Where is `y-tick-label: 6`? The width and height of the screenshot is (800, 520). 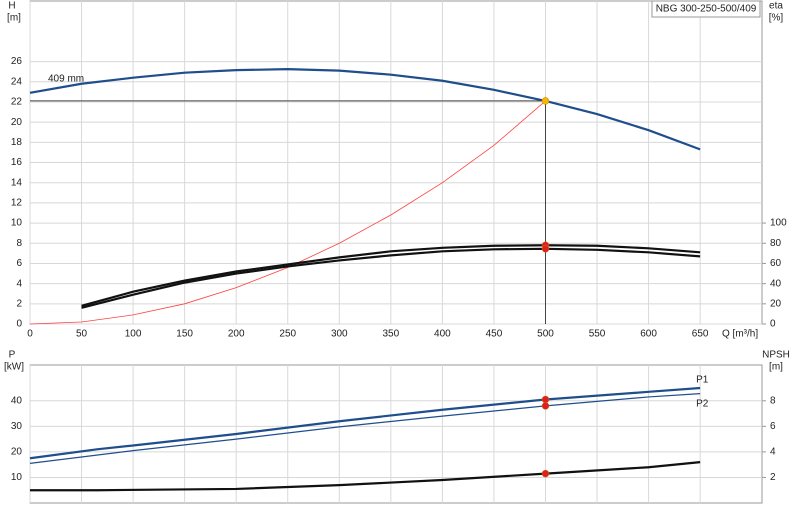 y-tick-label: 6 is located at coordinates (19, 263).